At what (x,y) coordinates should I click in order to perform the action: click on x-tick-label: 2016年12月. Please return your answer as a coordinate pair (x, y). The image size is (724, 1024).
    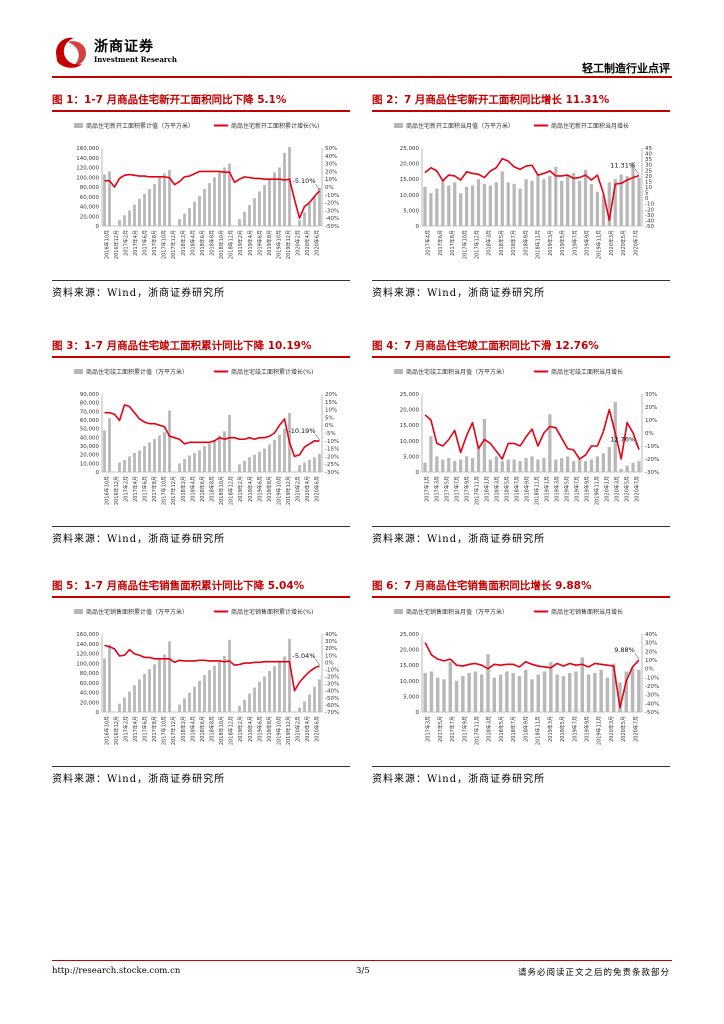
    Looking at the image, I should click on (116, 490).